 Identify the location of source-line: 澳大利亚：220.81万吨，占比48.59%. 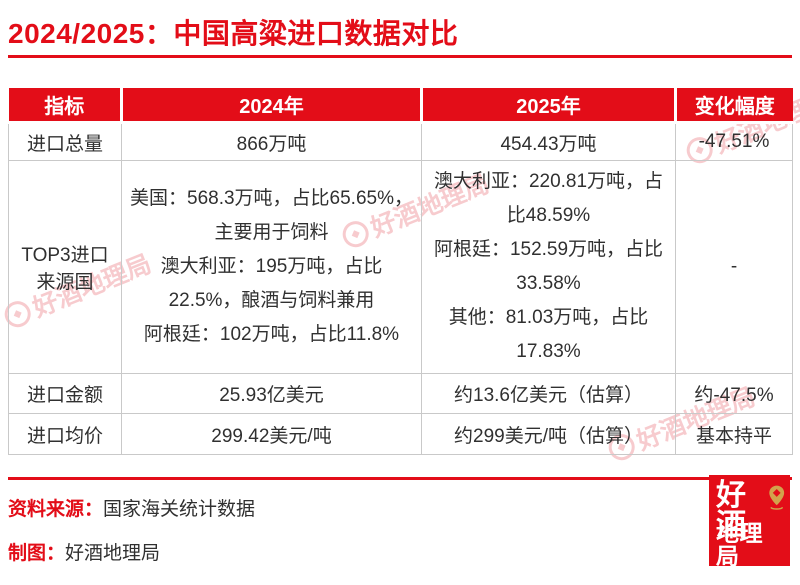
(548, 198).